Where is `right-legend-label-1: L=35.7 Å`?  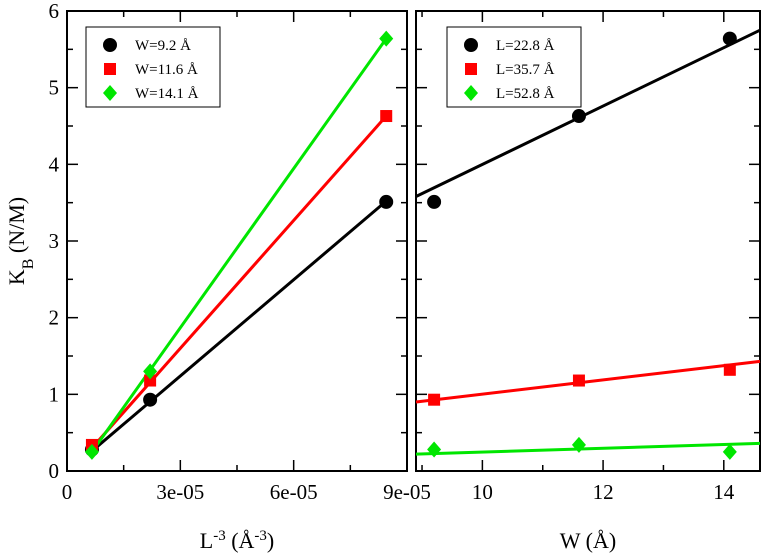 right-legend-label-1: L=35.7 Å is located at coordinates (525, 70).